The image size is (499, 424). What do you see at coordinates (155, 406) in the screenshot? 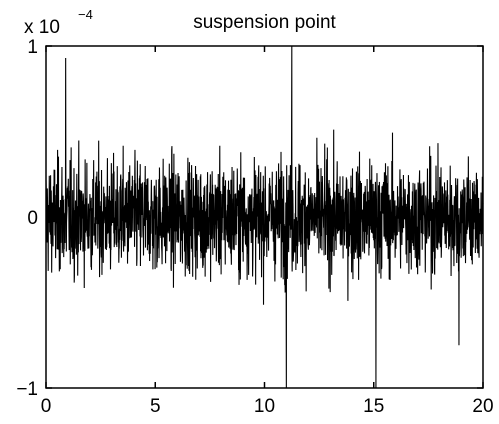
I see `x-tick-label: 5` at bounding box center [155, 406].